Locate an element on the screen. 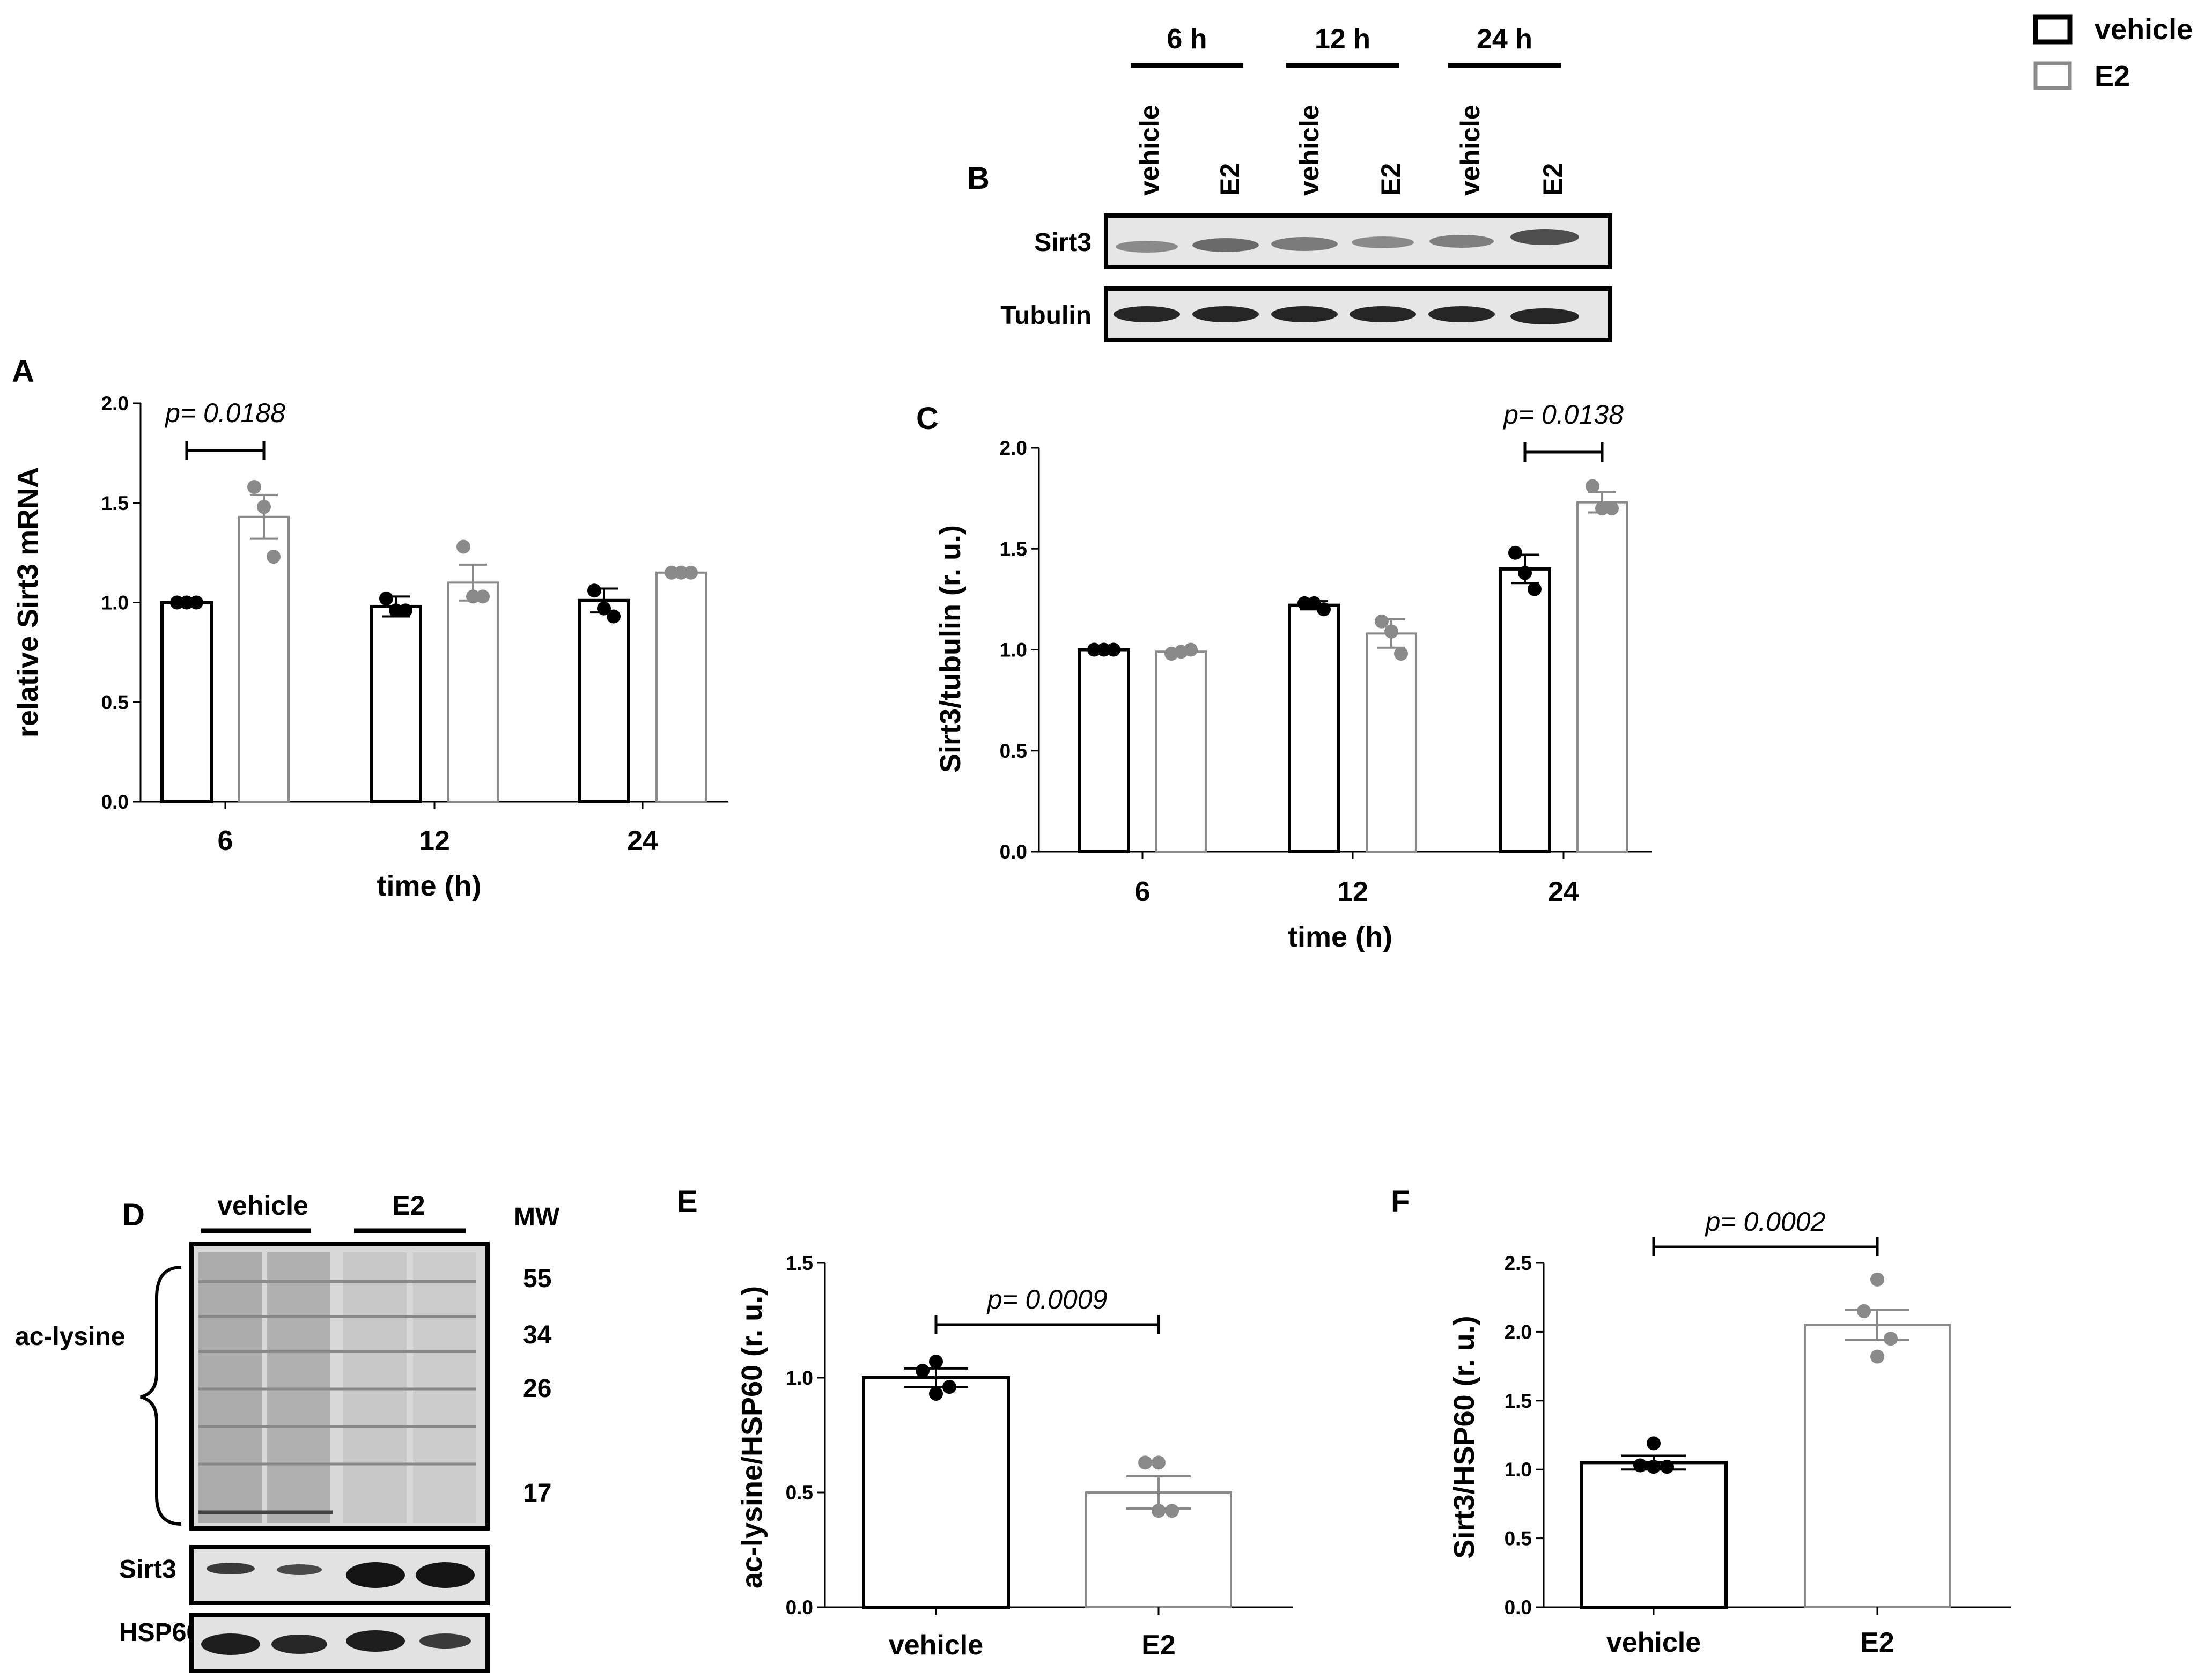 The height and width of the screenshot is (1678, 2212). f-bar-e2 is located at coordinates (1877, 1466).